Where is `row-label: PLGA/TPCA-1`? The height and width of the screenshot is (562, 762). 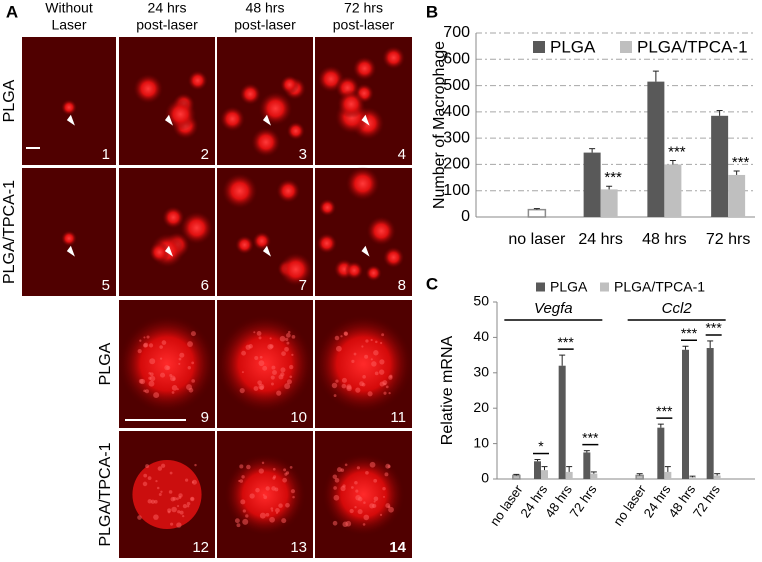 row-label: PLGA/TPCA-1 is located at coordinates (105, 494).